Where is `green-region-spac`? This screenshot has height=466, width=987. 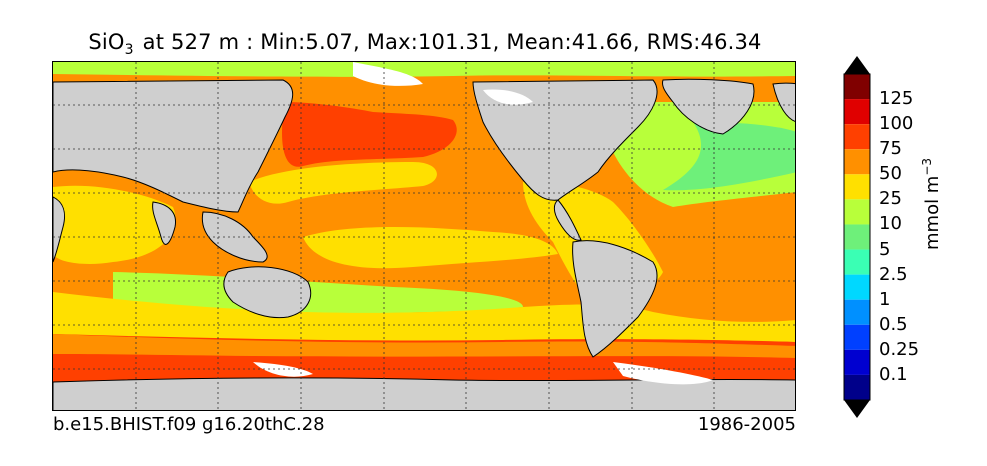
green-region-spac is located at coordinates (318, 293).